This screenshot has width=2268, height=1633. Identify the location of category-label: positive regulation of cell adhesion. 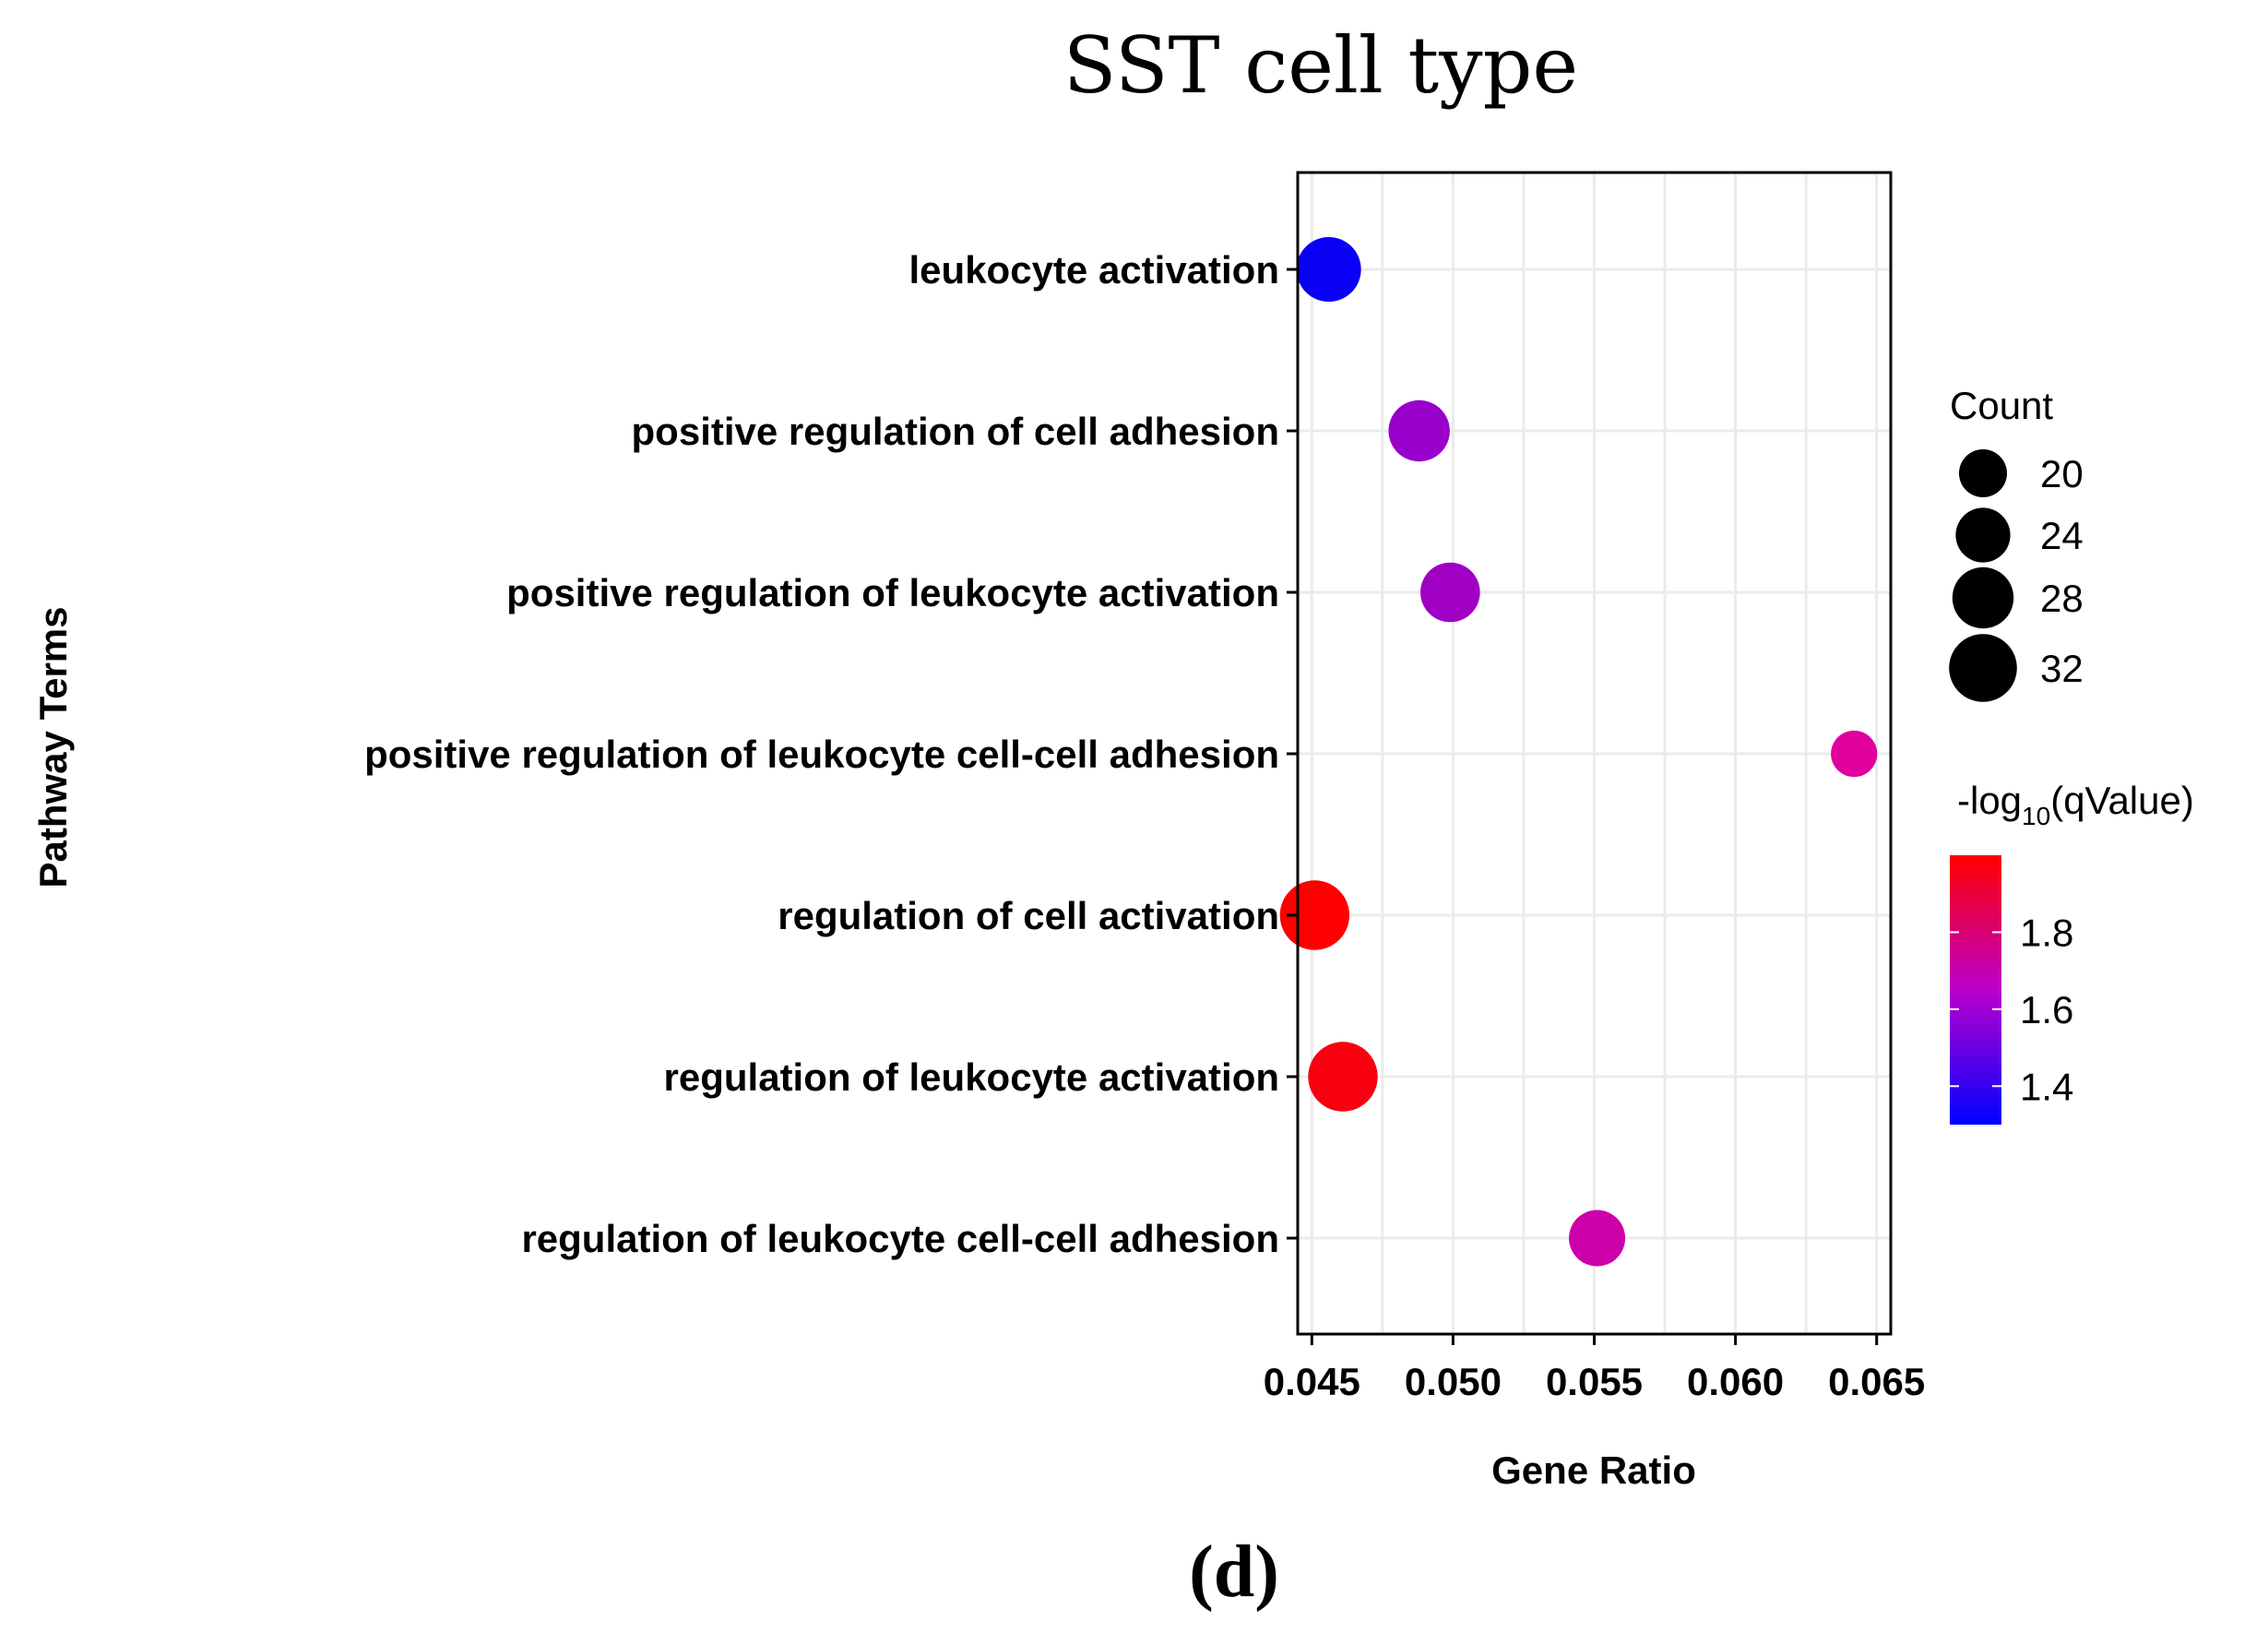
(955, 431).